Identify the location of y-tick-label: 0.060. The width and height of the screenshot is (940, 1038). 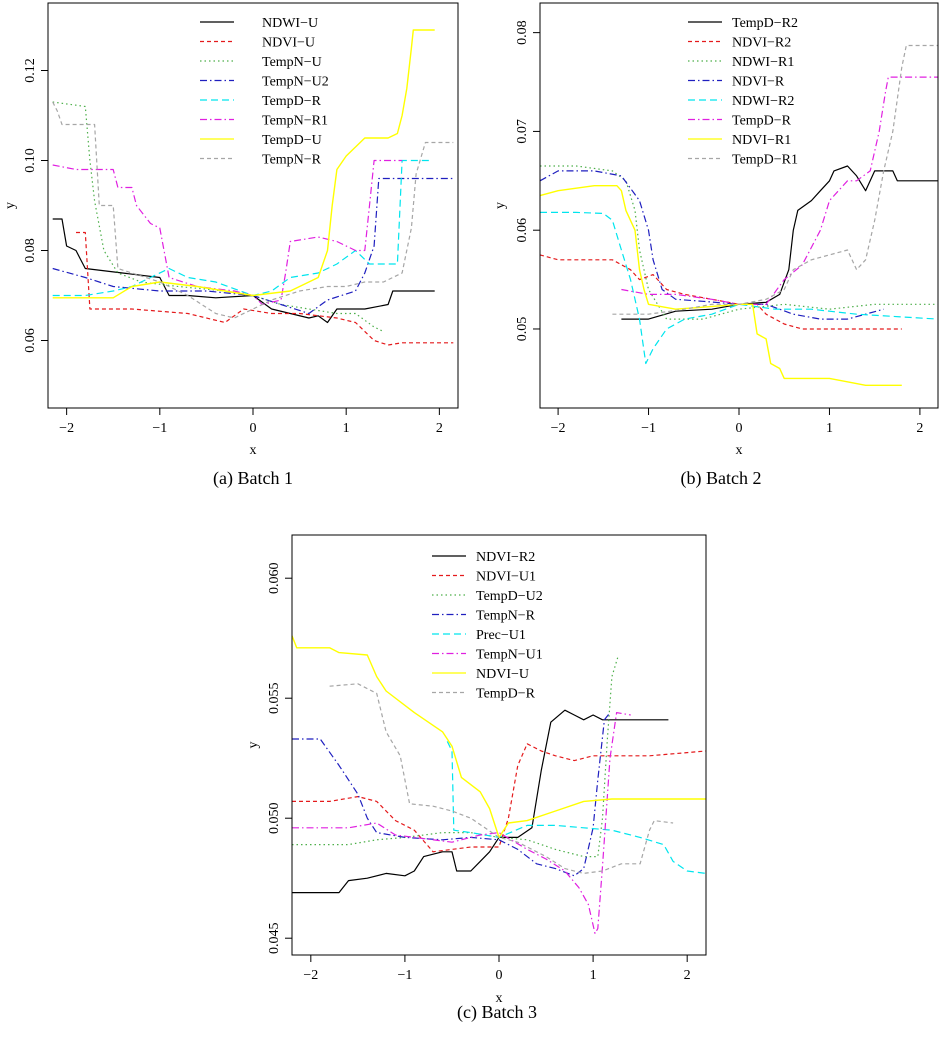
(274, 578).